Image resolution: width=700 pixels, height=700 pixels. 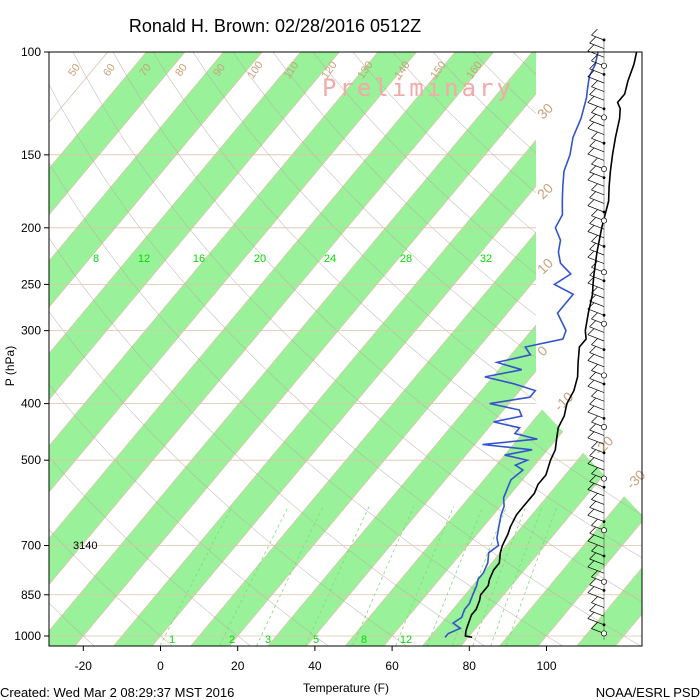 What do you see at coordinates (546, 666) in the screenshot?
I see `x-tick-label: 100` at bounding box center [546, 666].